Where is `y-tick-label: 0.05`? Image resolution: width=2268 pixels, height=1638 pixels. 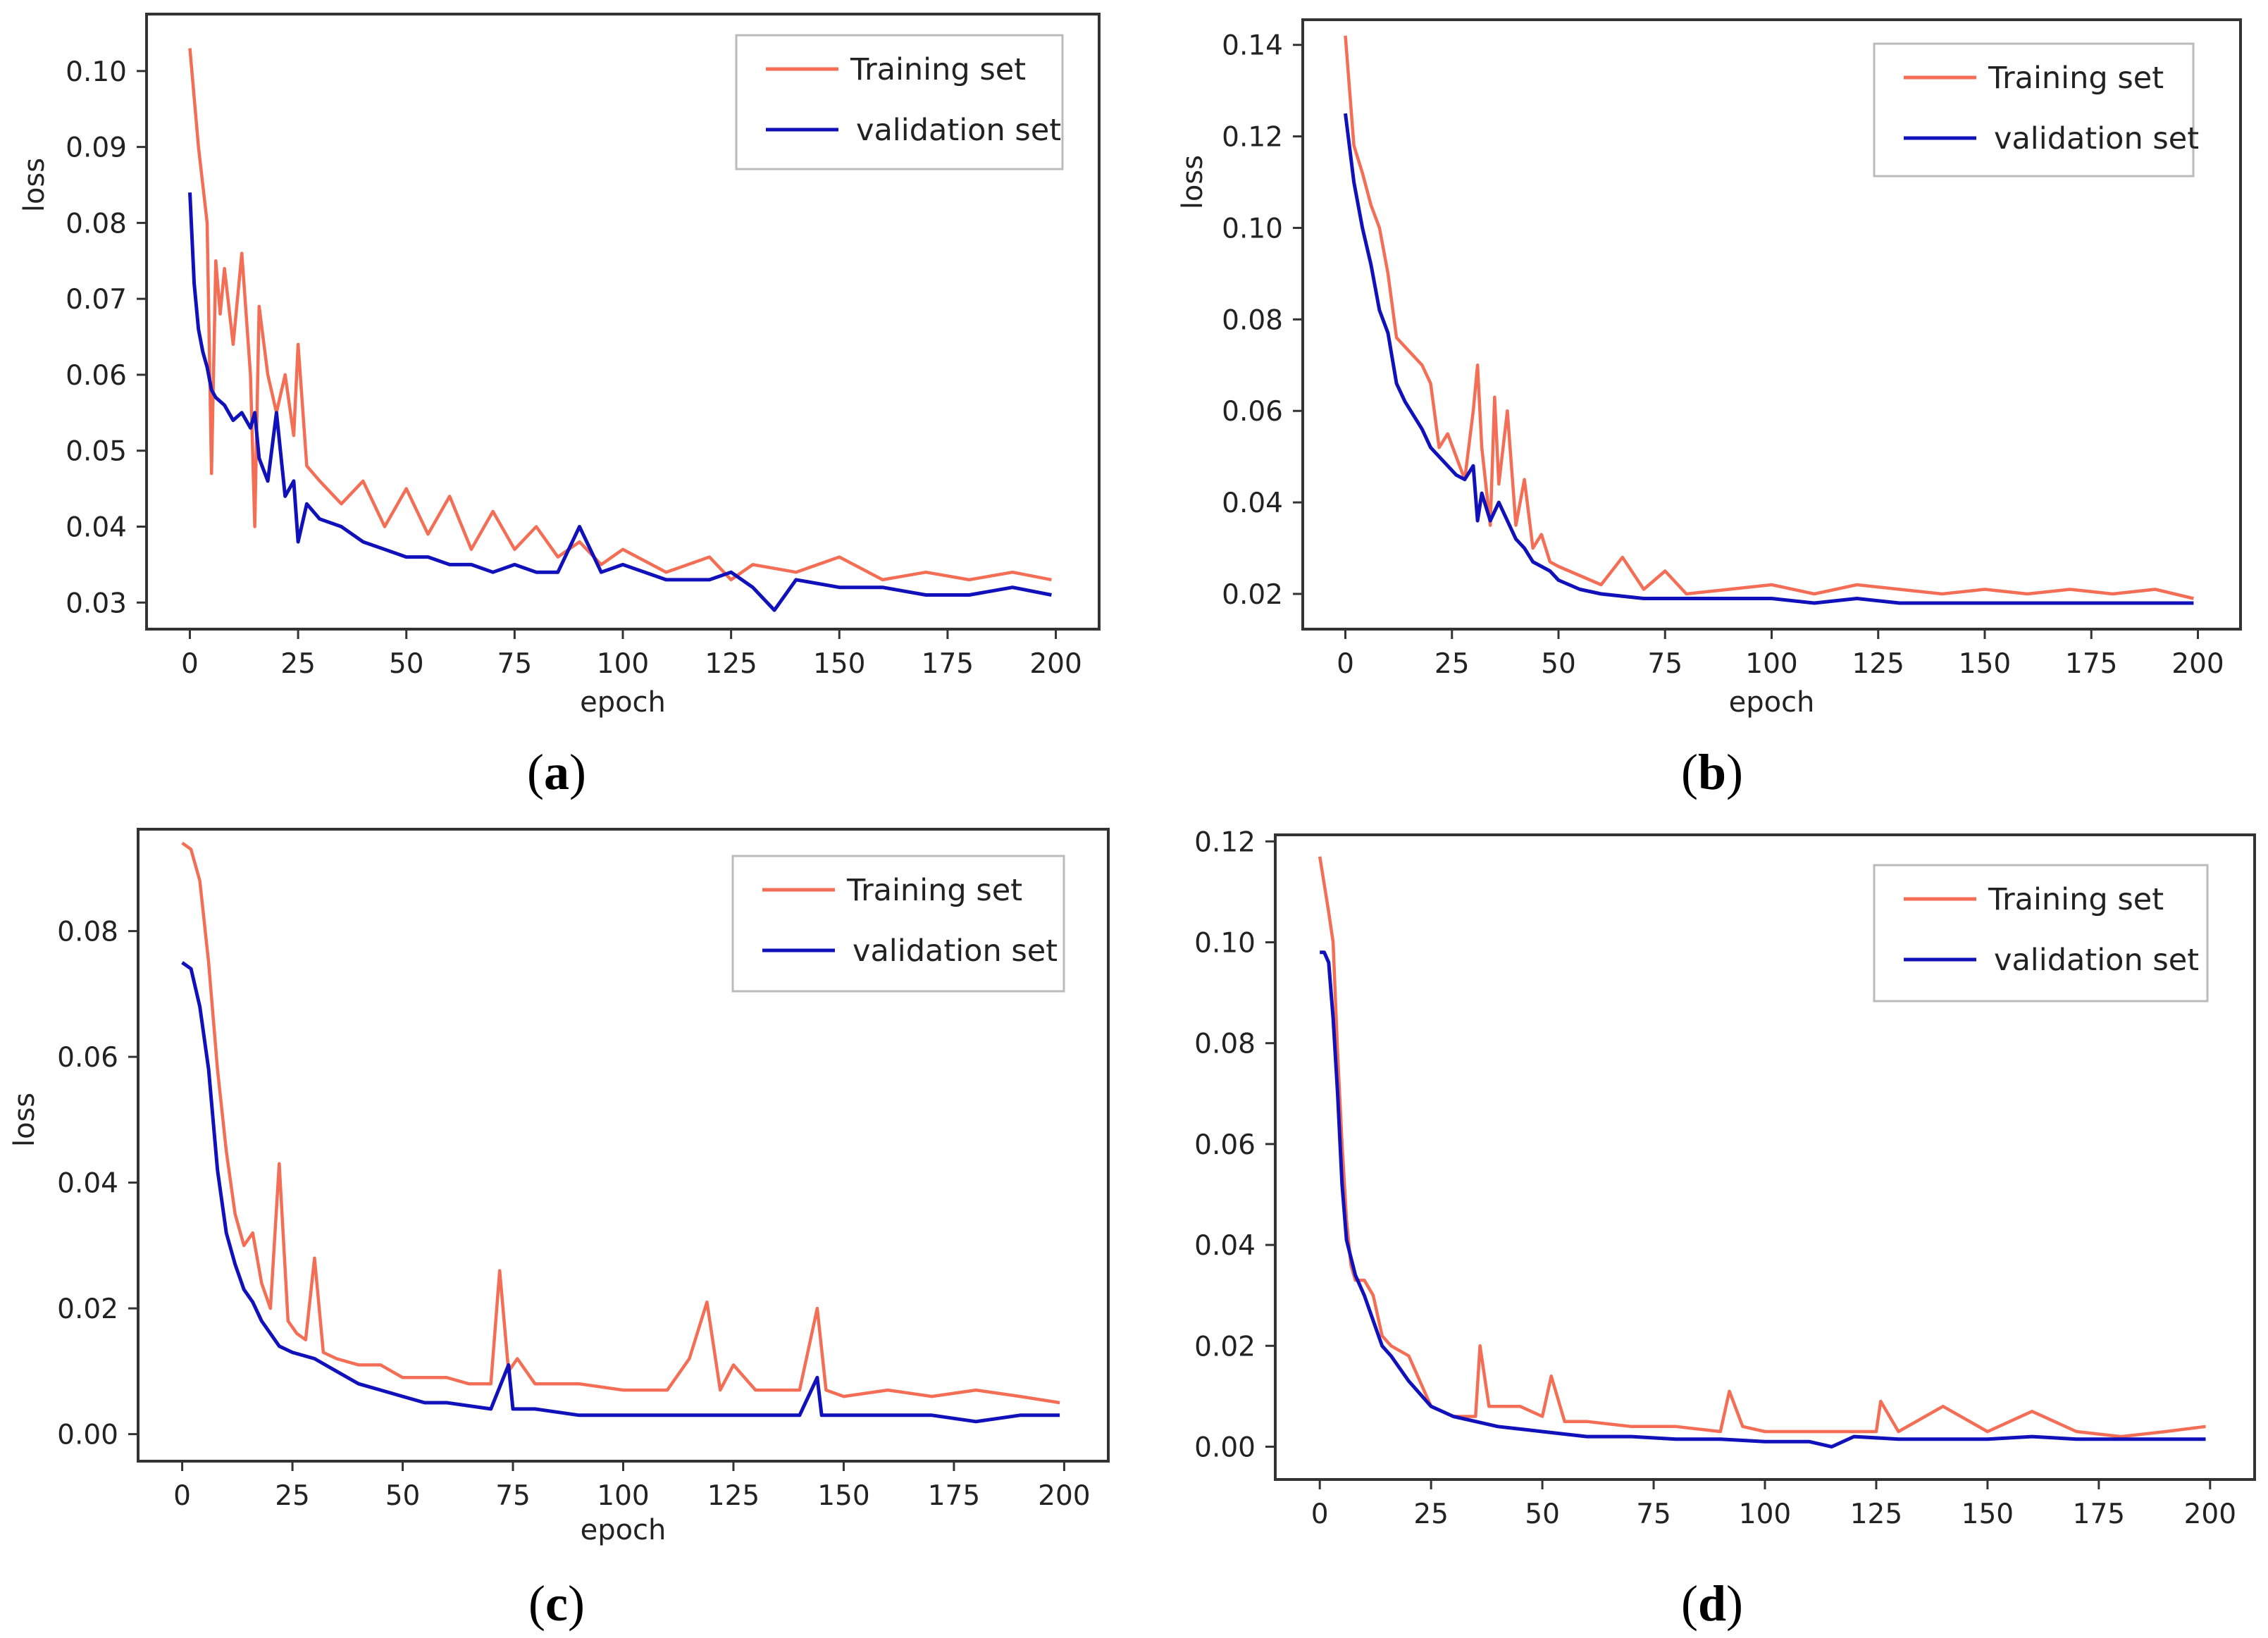 y-tick-label: 0.05 is located at coordinates (96, 452).